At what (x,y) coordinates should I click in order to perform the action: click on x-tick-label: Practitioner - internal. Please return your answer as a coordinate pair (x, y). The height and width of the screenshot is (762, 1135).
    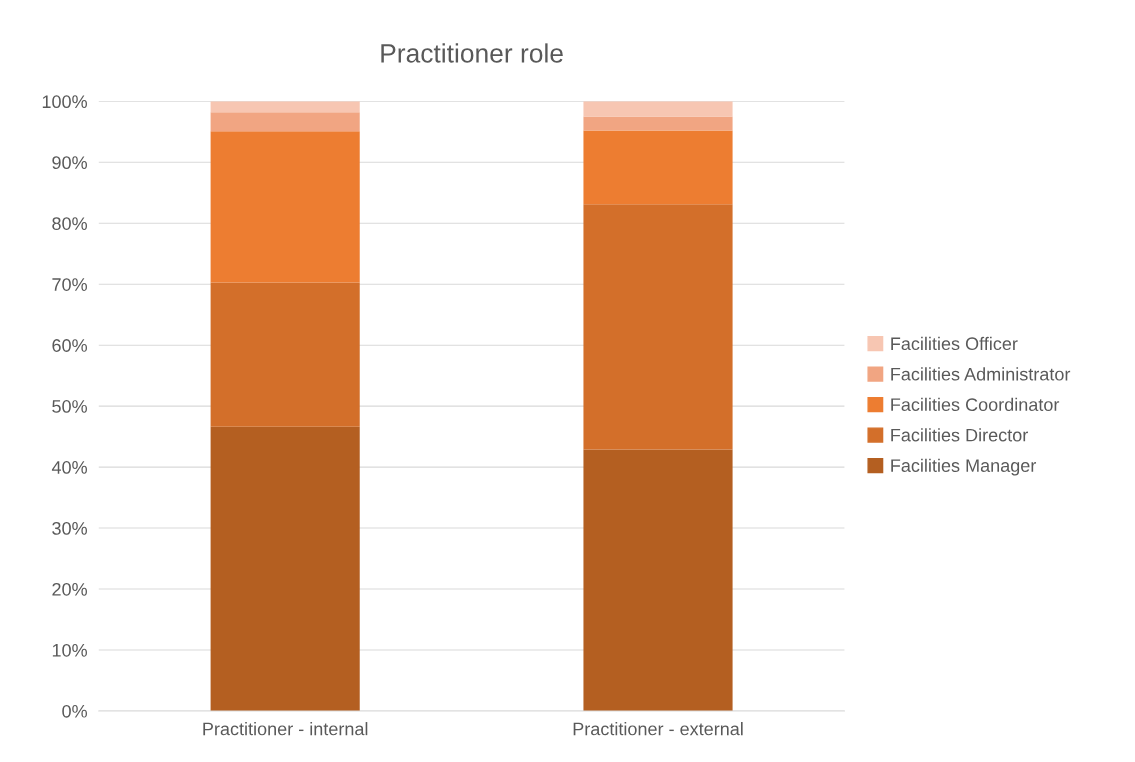
    Looking at the image, I should click on (285, 729).